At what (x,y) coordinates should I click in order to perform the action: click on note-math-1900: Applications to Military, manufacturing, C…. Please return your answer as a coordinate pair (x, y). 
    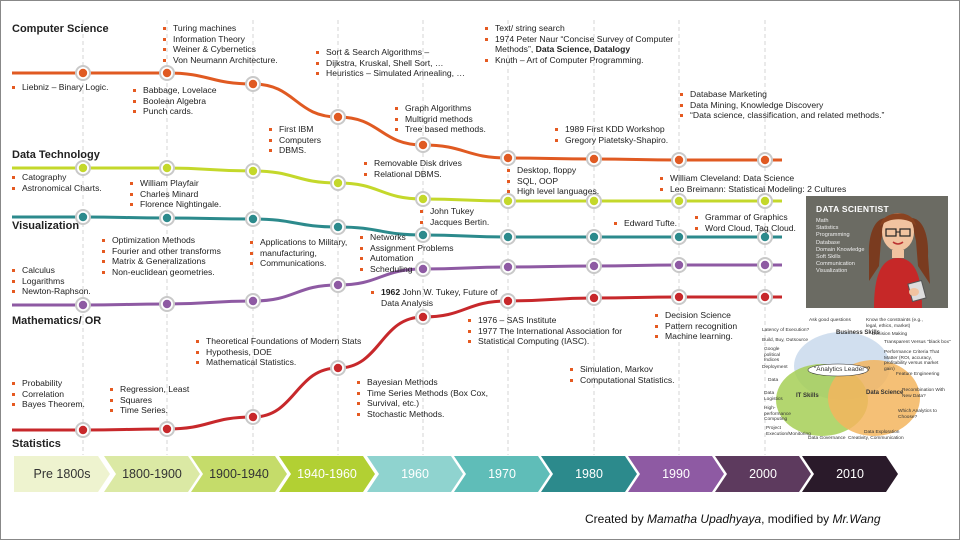
    Looking at the image, I should click on (298, 253).